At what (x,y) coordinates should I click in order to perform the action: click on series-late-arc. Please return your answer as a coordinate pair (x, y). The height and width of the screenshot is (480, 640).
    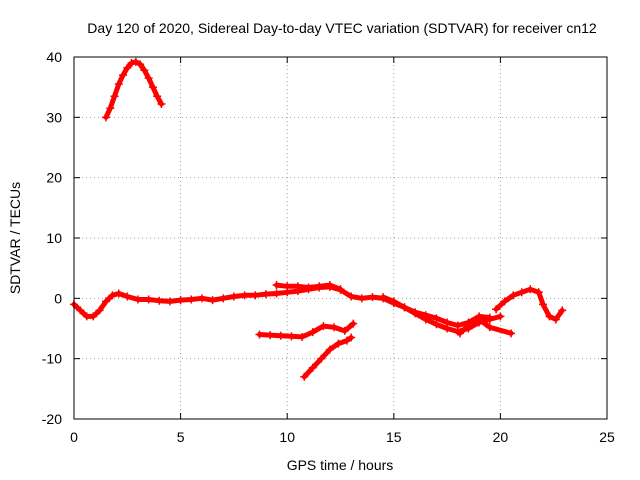
    Looking at the image, I should click on (529, 304).